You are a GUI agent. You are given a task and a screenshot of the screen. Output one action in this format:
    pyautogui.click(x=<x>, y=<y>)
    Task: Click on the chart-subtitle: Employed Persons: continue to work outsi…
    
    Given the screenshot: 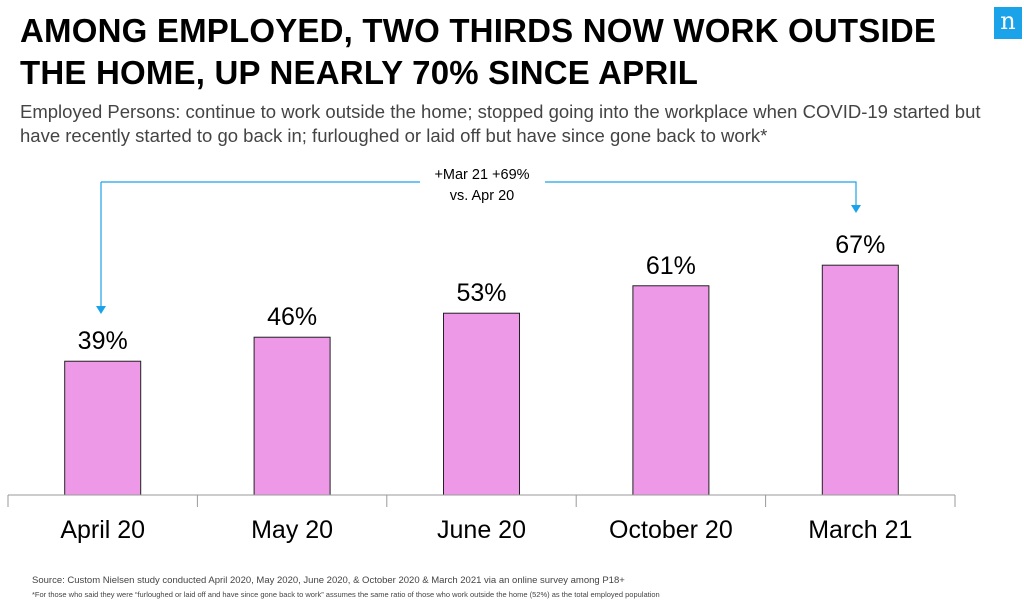 What is the action you would take?
    pyautogui.click(x=500, y=123)
    